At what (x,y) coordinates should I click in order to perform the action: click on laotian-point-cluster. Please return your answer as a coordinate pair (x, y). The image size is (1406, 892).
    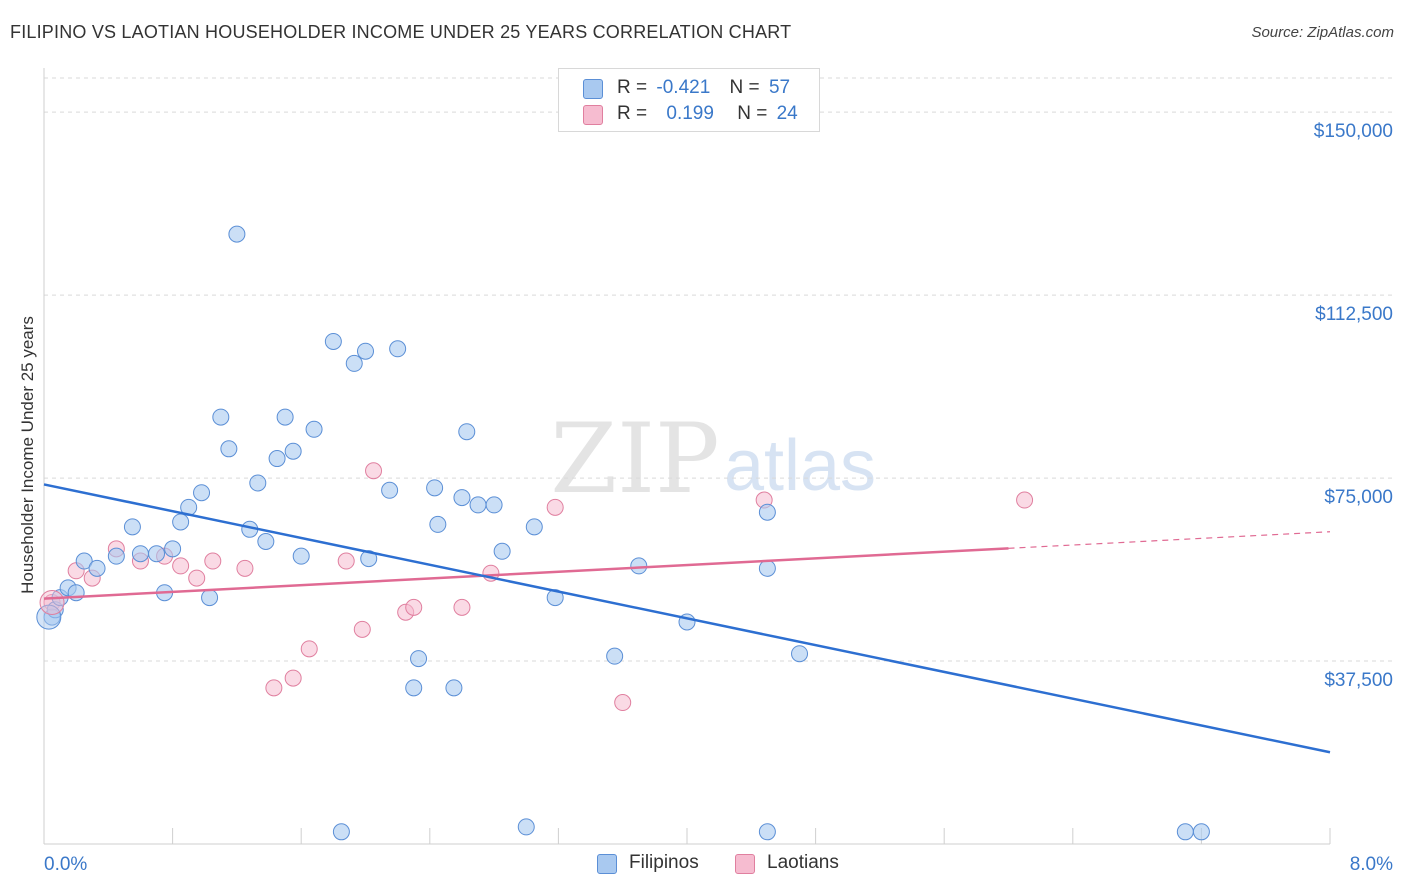
    Looking at the image, I should click on (52, 602).